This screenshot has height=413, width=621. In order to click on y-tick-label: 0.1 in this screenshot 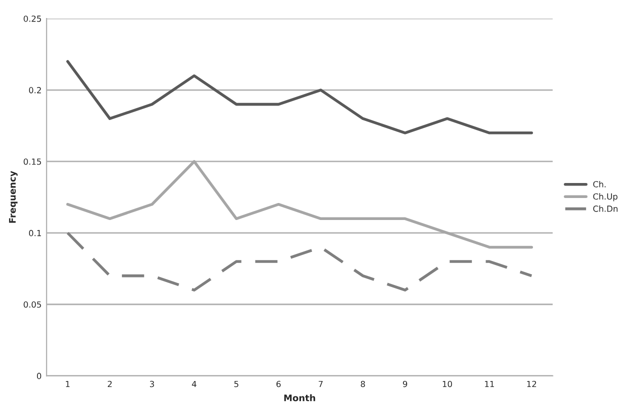, I will do `click(35, 233)`.